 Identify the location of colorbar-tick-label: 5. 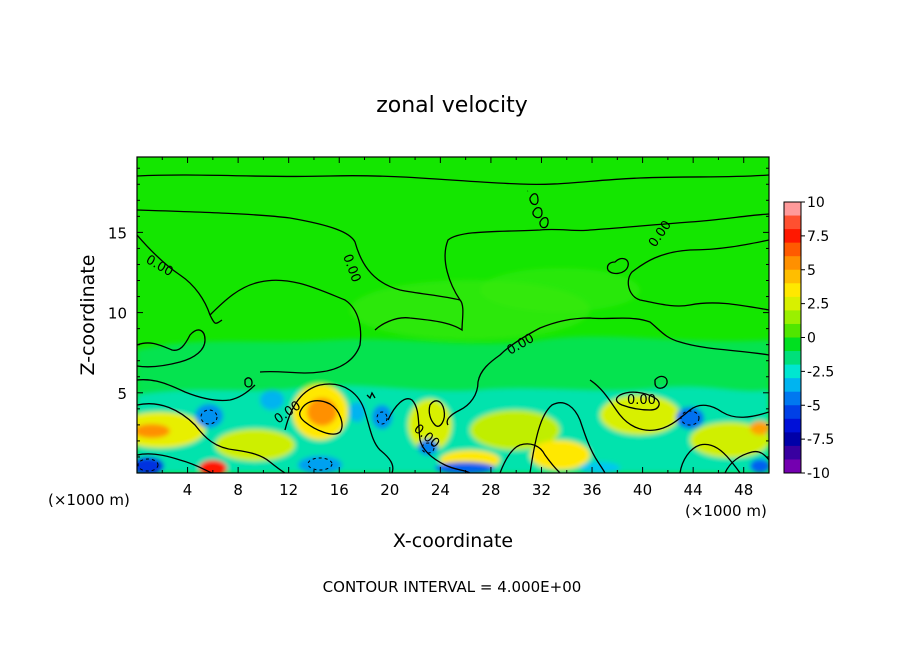
(811, 271).